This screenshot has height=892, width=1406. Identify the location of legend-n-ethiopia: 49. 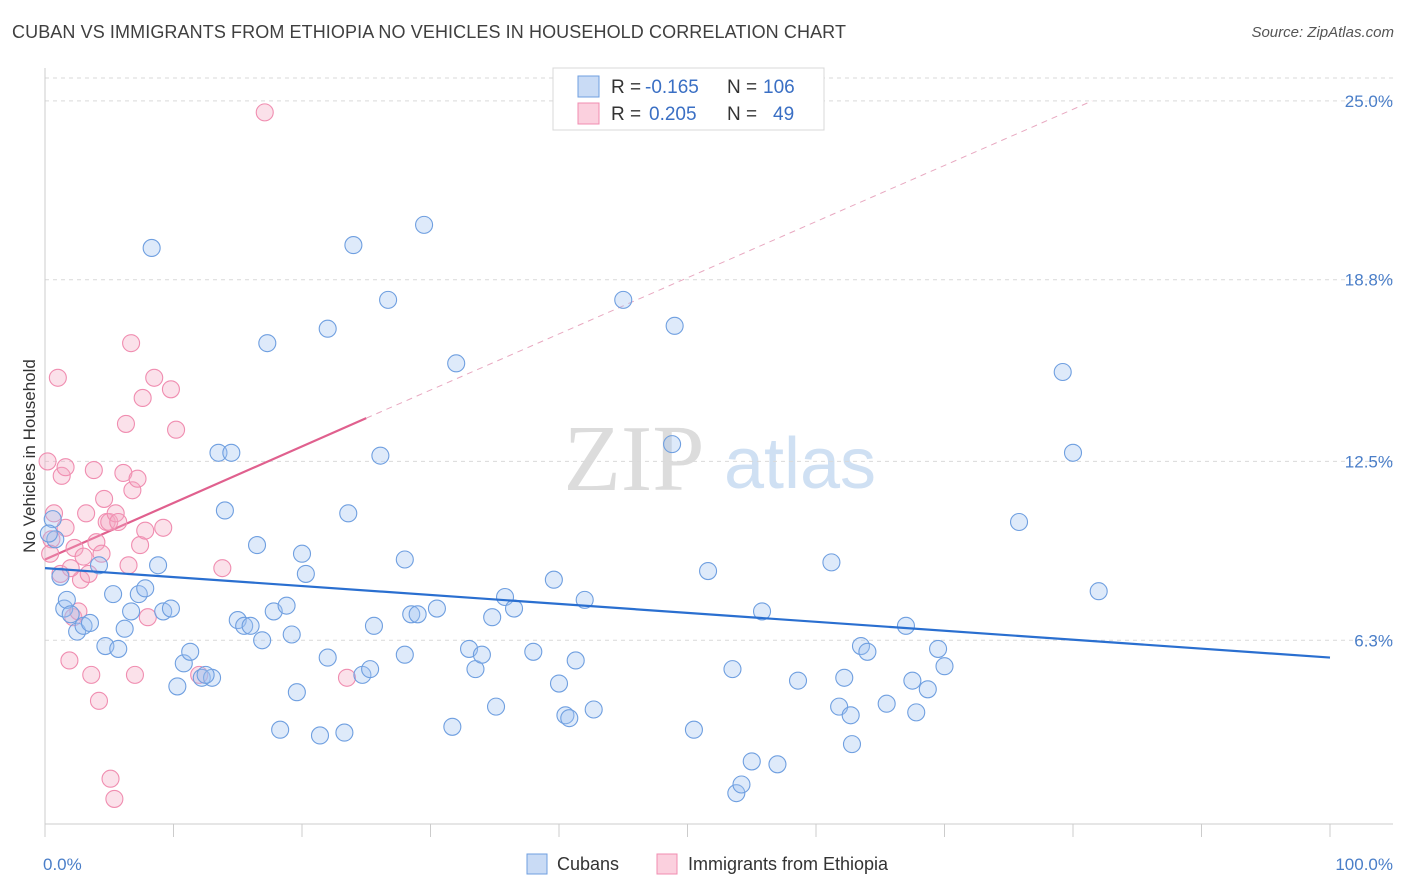
(783, 114).